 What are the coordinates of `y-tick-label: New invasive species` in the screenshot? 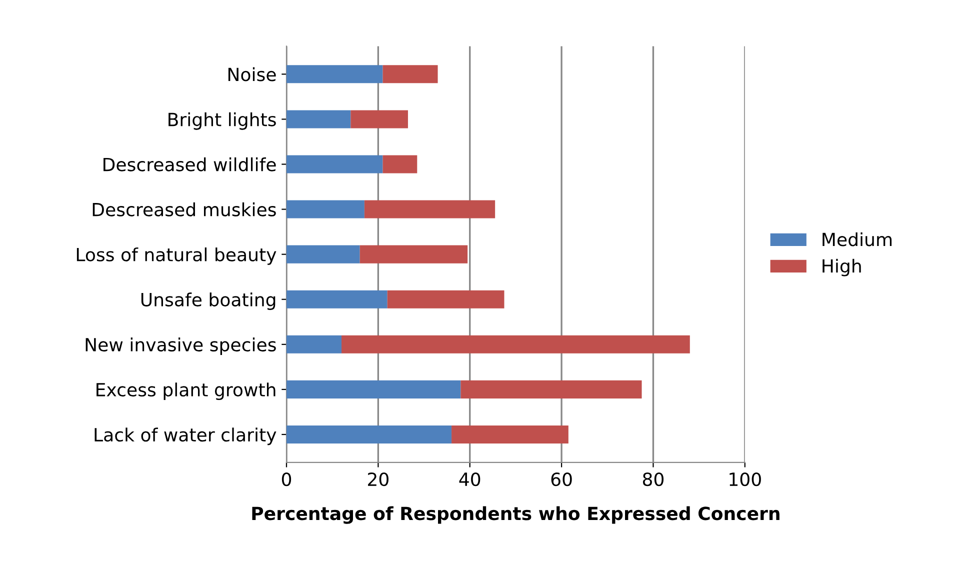 It's located at (181, 347).